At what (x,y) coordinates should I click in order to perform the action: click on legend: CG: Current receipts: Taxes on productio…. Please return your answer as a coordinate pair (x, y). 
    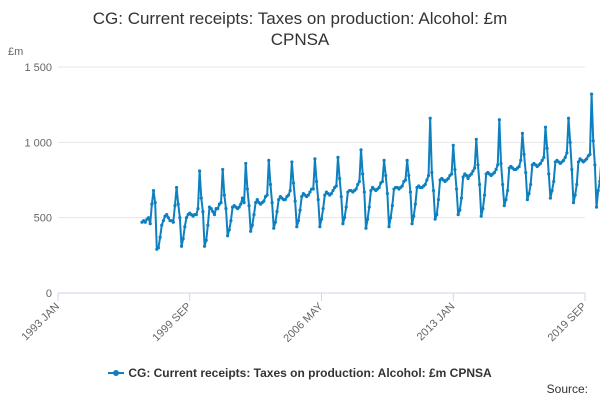
    Looking at the image, I should click on (300, 373).